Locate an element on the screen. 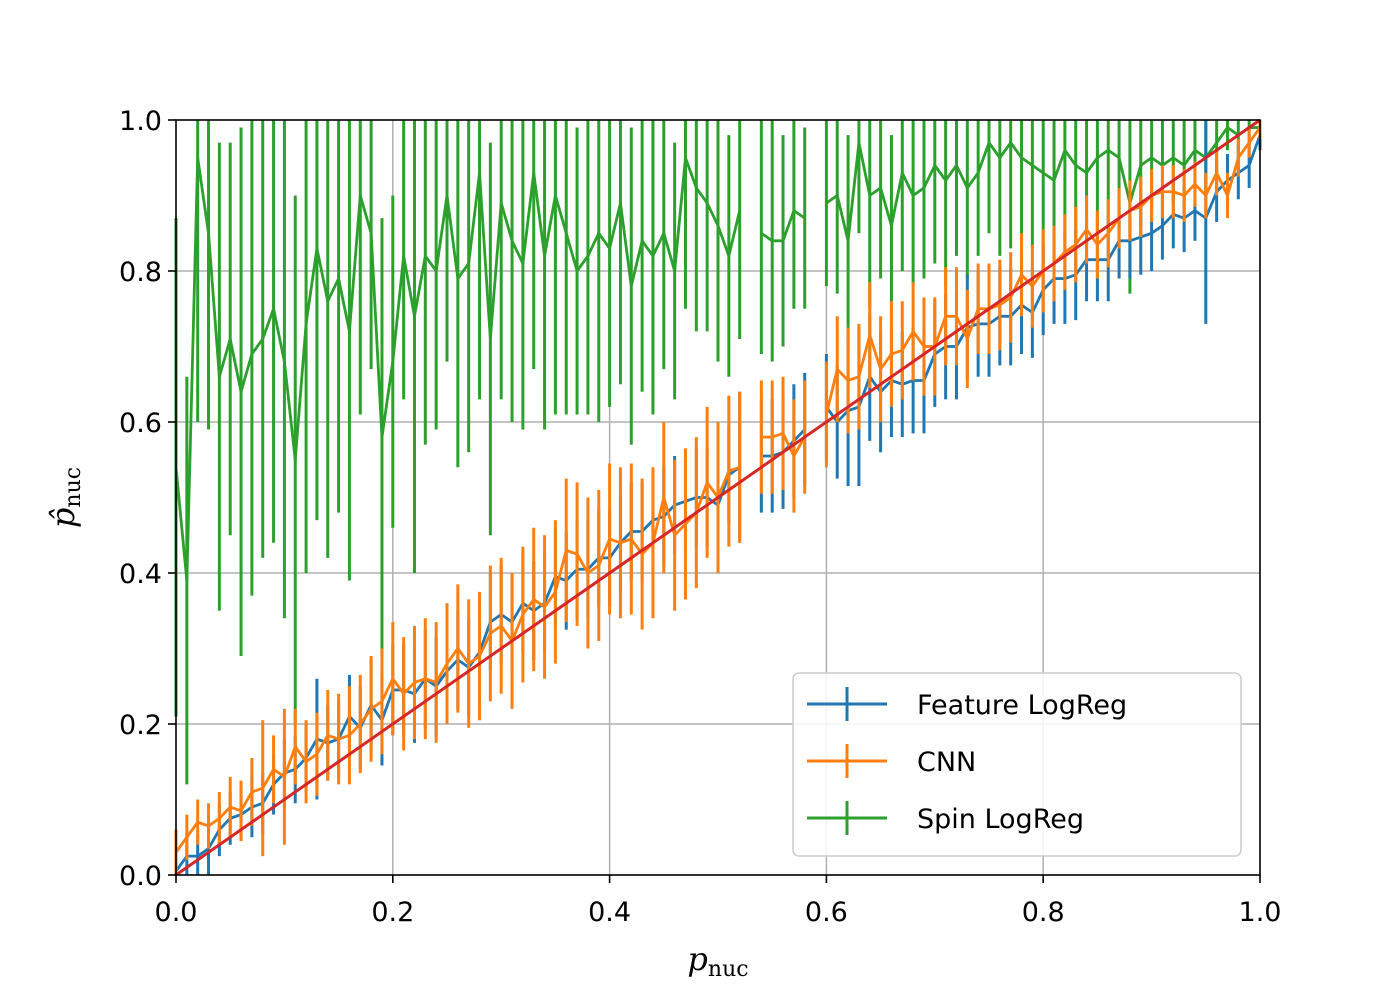 The width and height of the screenshot is (1400, 1000). legend-item-cnn: CNN is located at coordinates (891, 761).